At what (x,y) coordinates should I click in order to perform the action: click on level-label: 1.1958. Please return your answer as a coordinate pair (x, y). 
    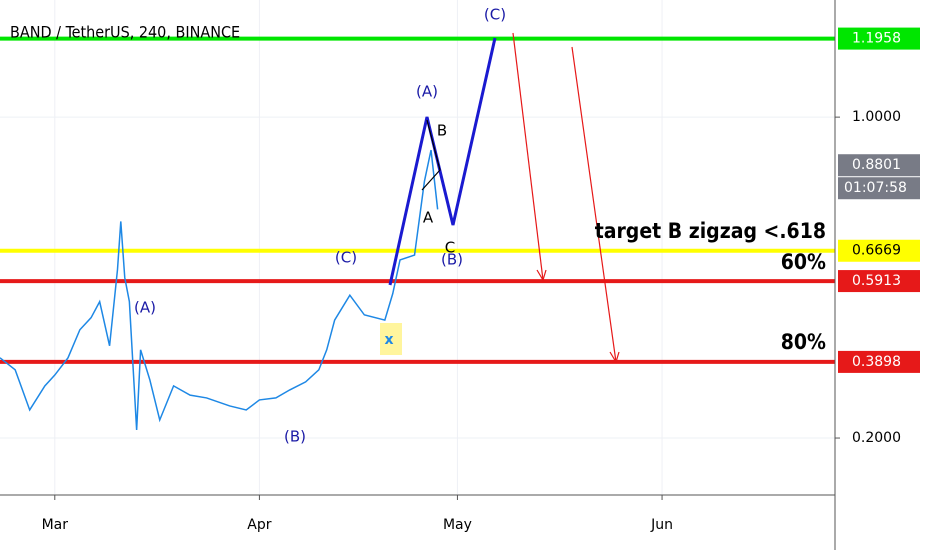
    Looking at the image, I should click on (876, 39).